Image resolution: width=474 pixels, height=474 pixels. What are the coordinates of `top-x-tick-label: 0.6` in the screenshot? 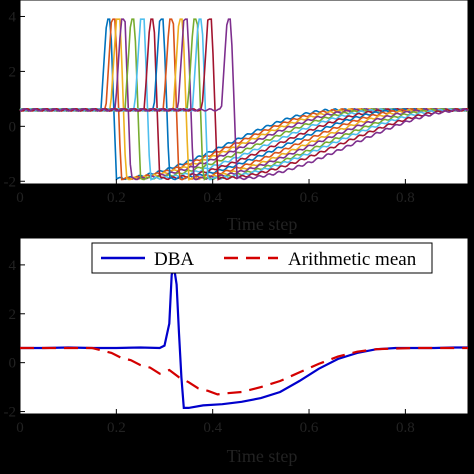 It's located at (309, 198).